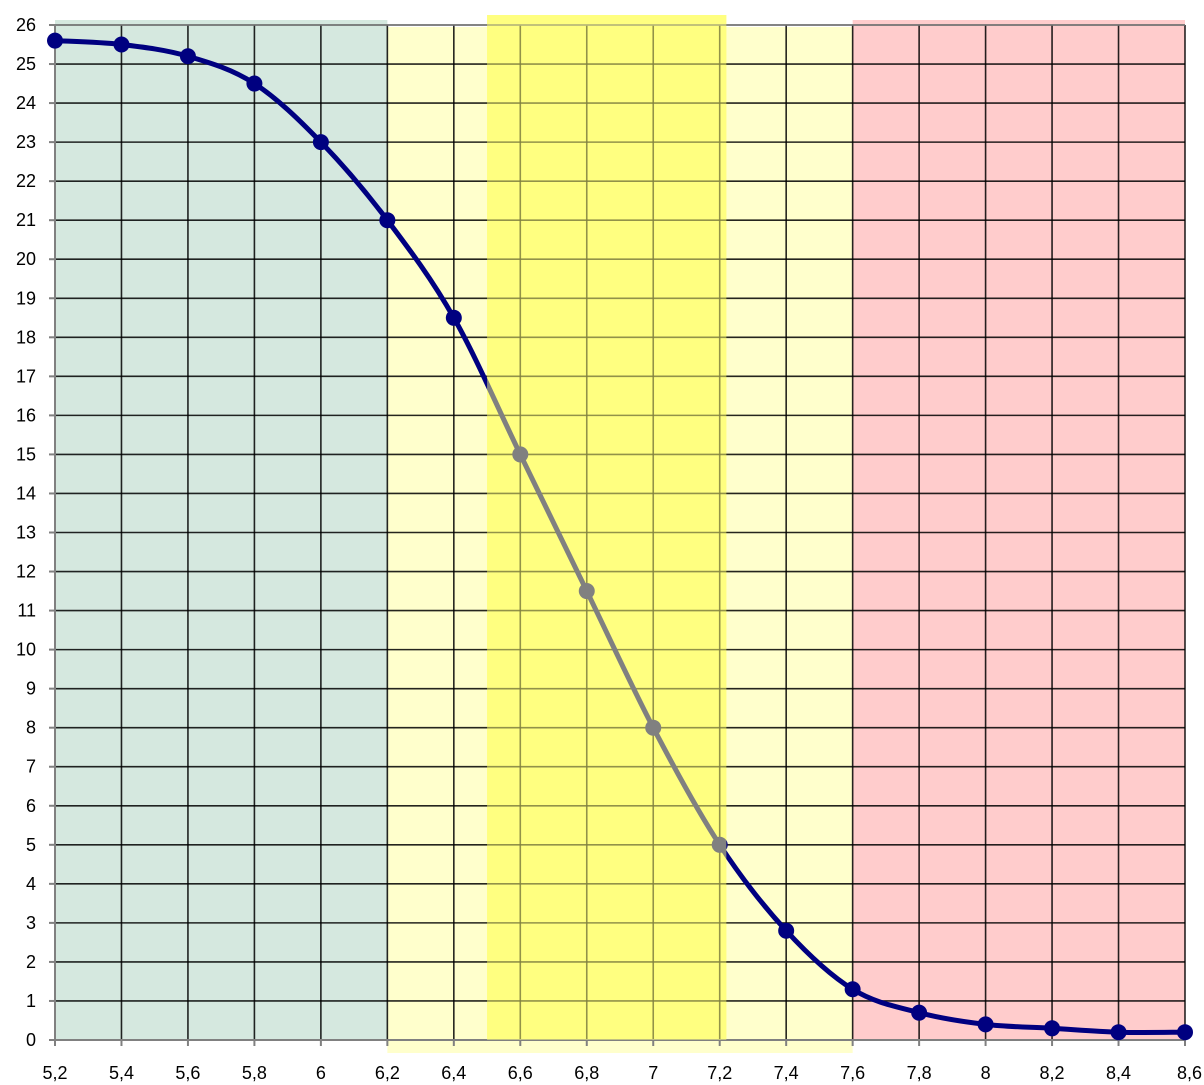  I want to click on x-tick-label-13: 7,8, so click(919, 1073).